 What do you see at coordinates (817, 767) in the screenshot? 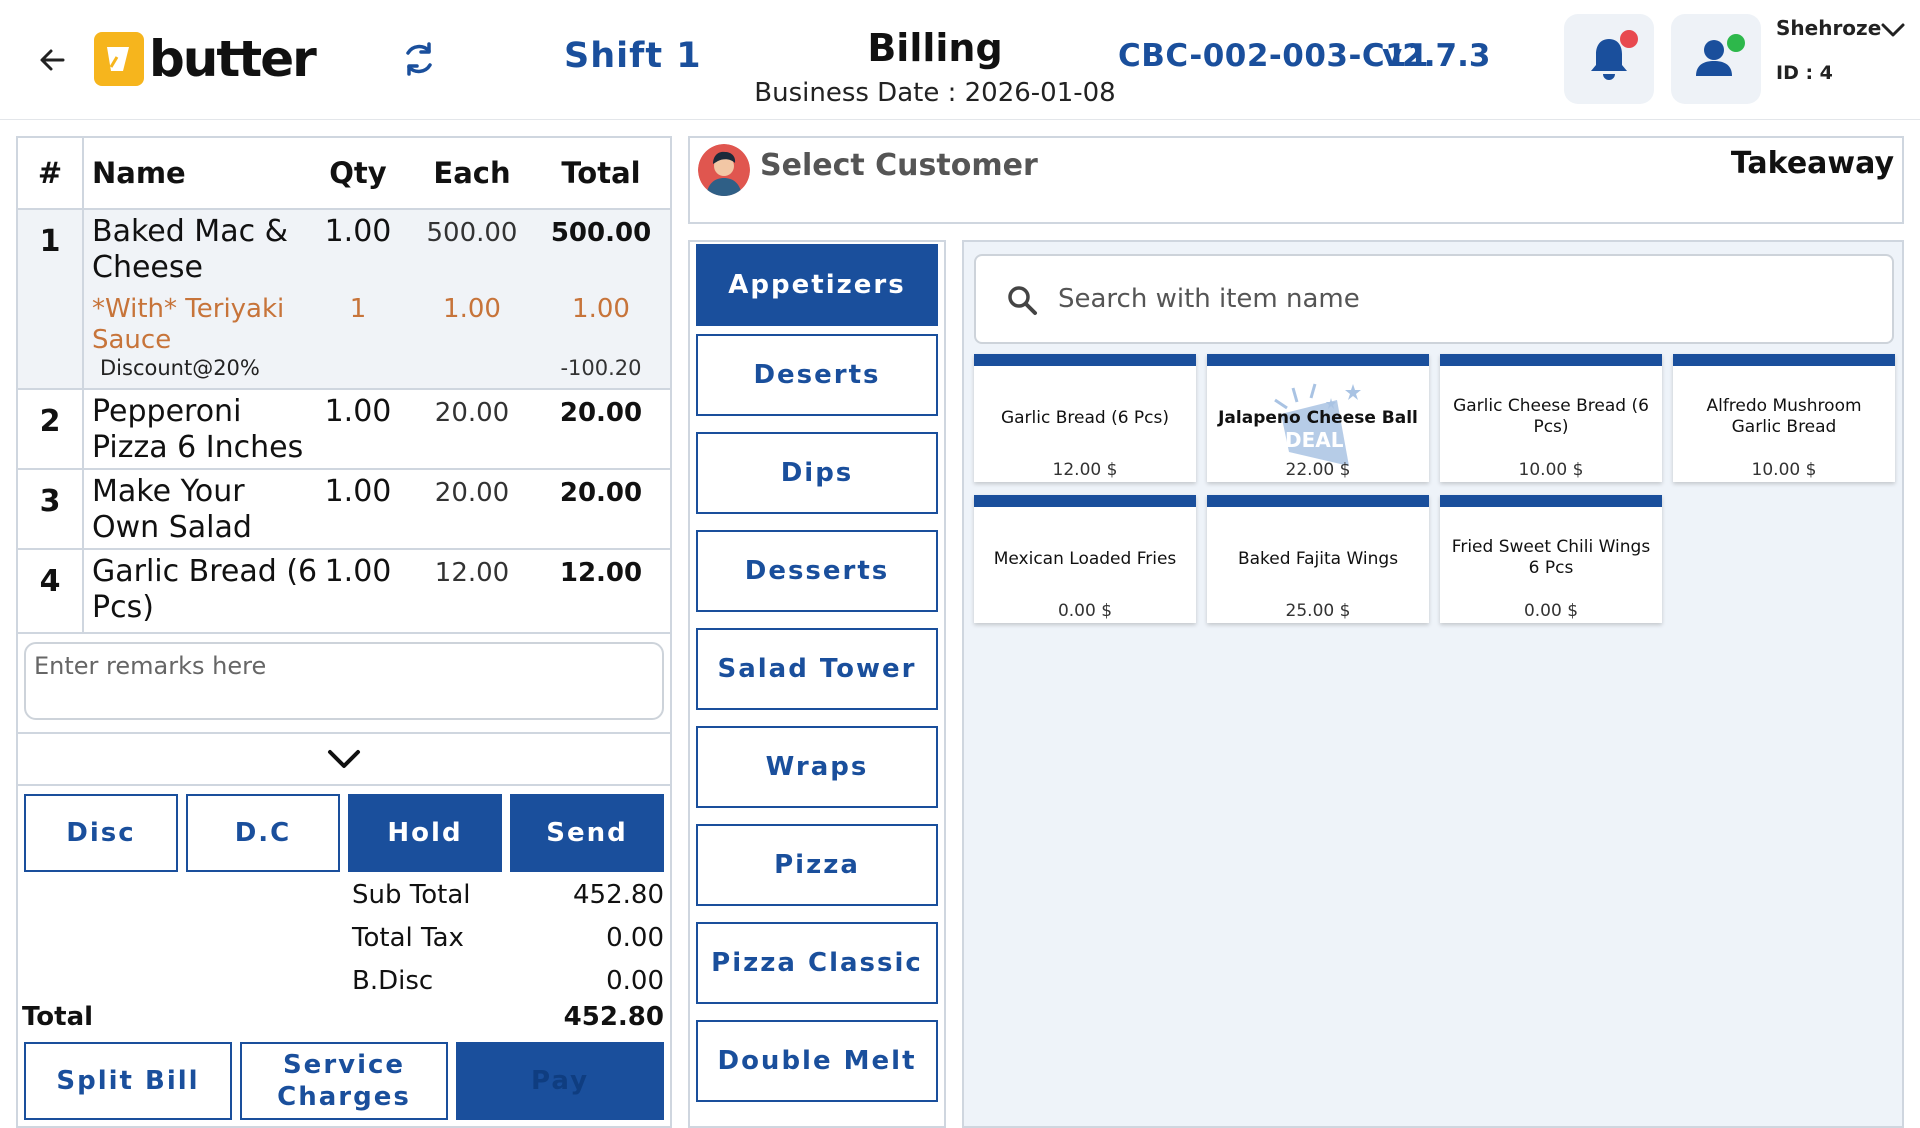
I see `category-wraps: Wraps` at bounding box center [817, 767].